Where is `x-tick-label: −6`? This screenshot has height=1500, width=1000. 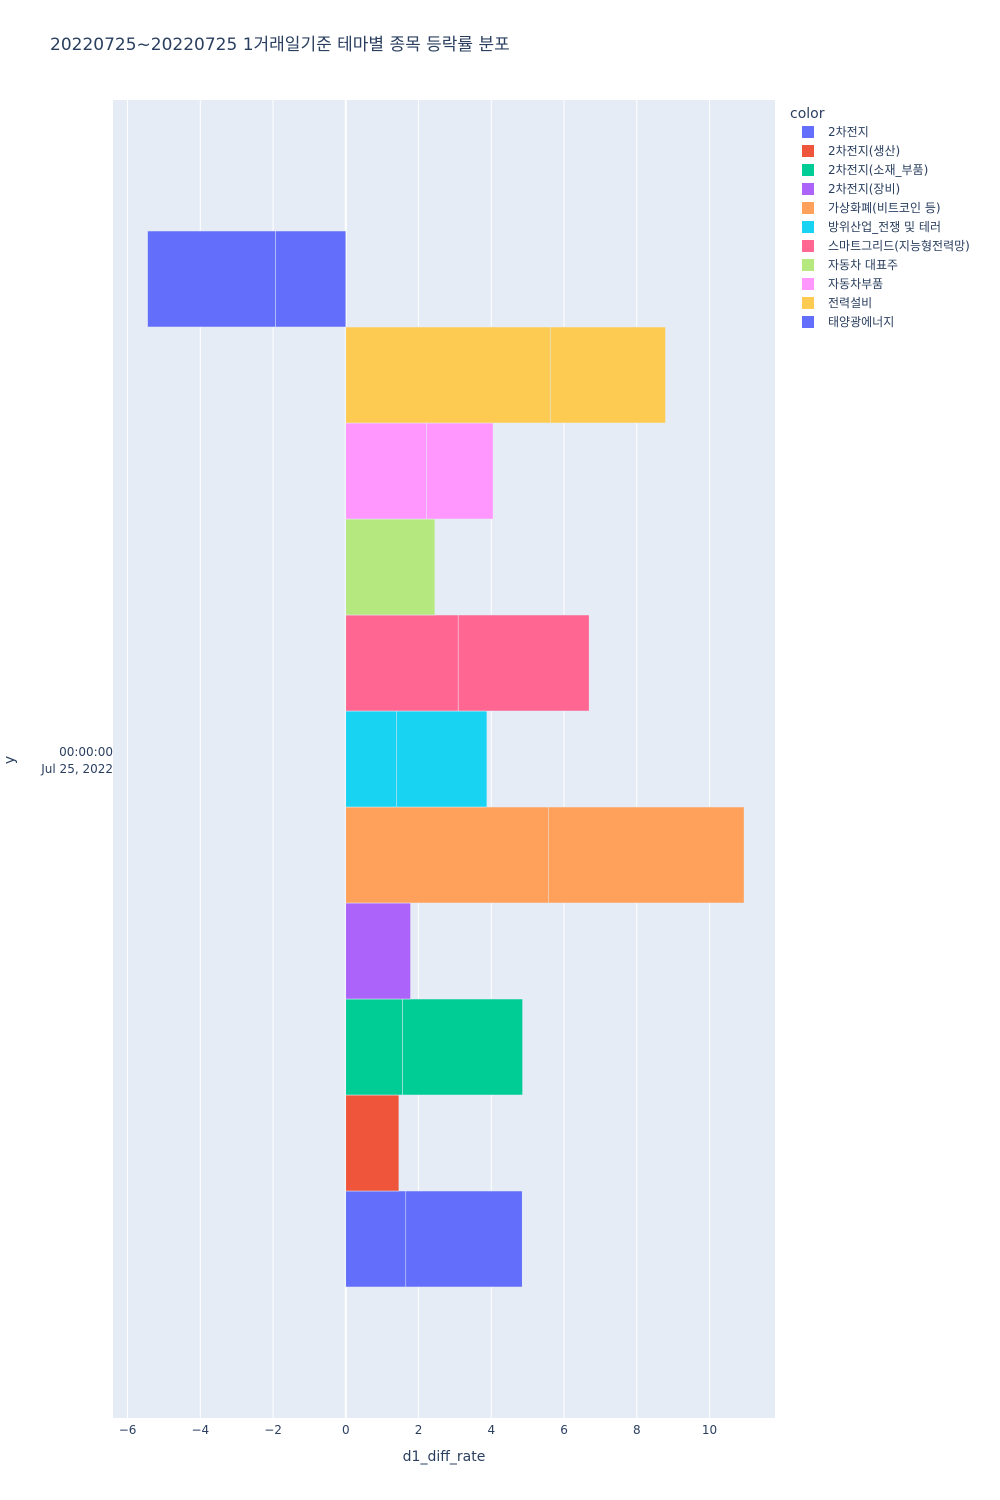
x-tick-label: −6 is located at coordinates (128, 1430).